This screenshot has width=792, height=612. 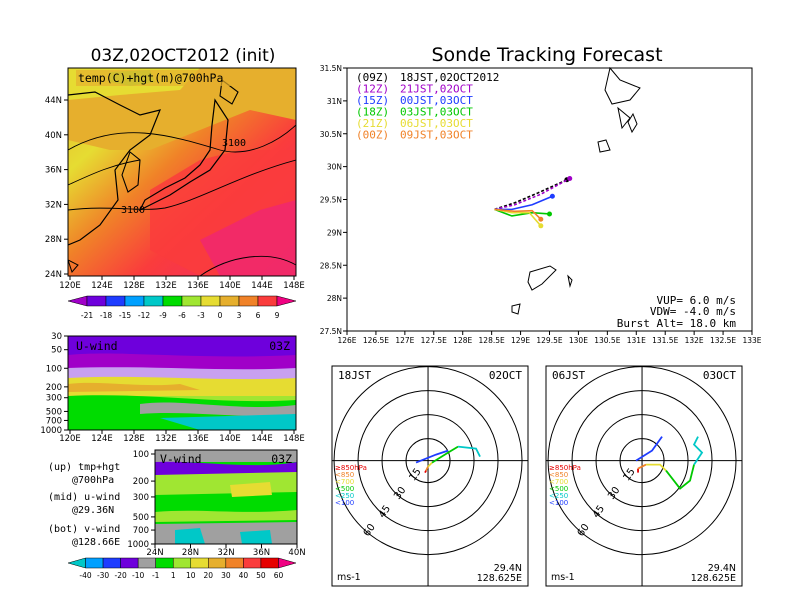 What do you see at coordinates (434, 340) in the screenshot?
I see `track-lon-tick-label: 127.5E` at bounding box center [434, 340].